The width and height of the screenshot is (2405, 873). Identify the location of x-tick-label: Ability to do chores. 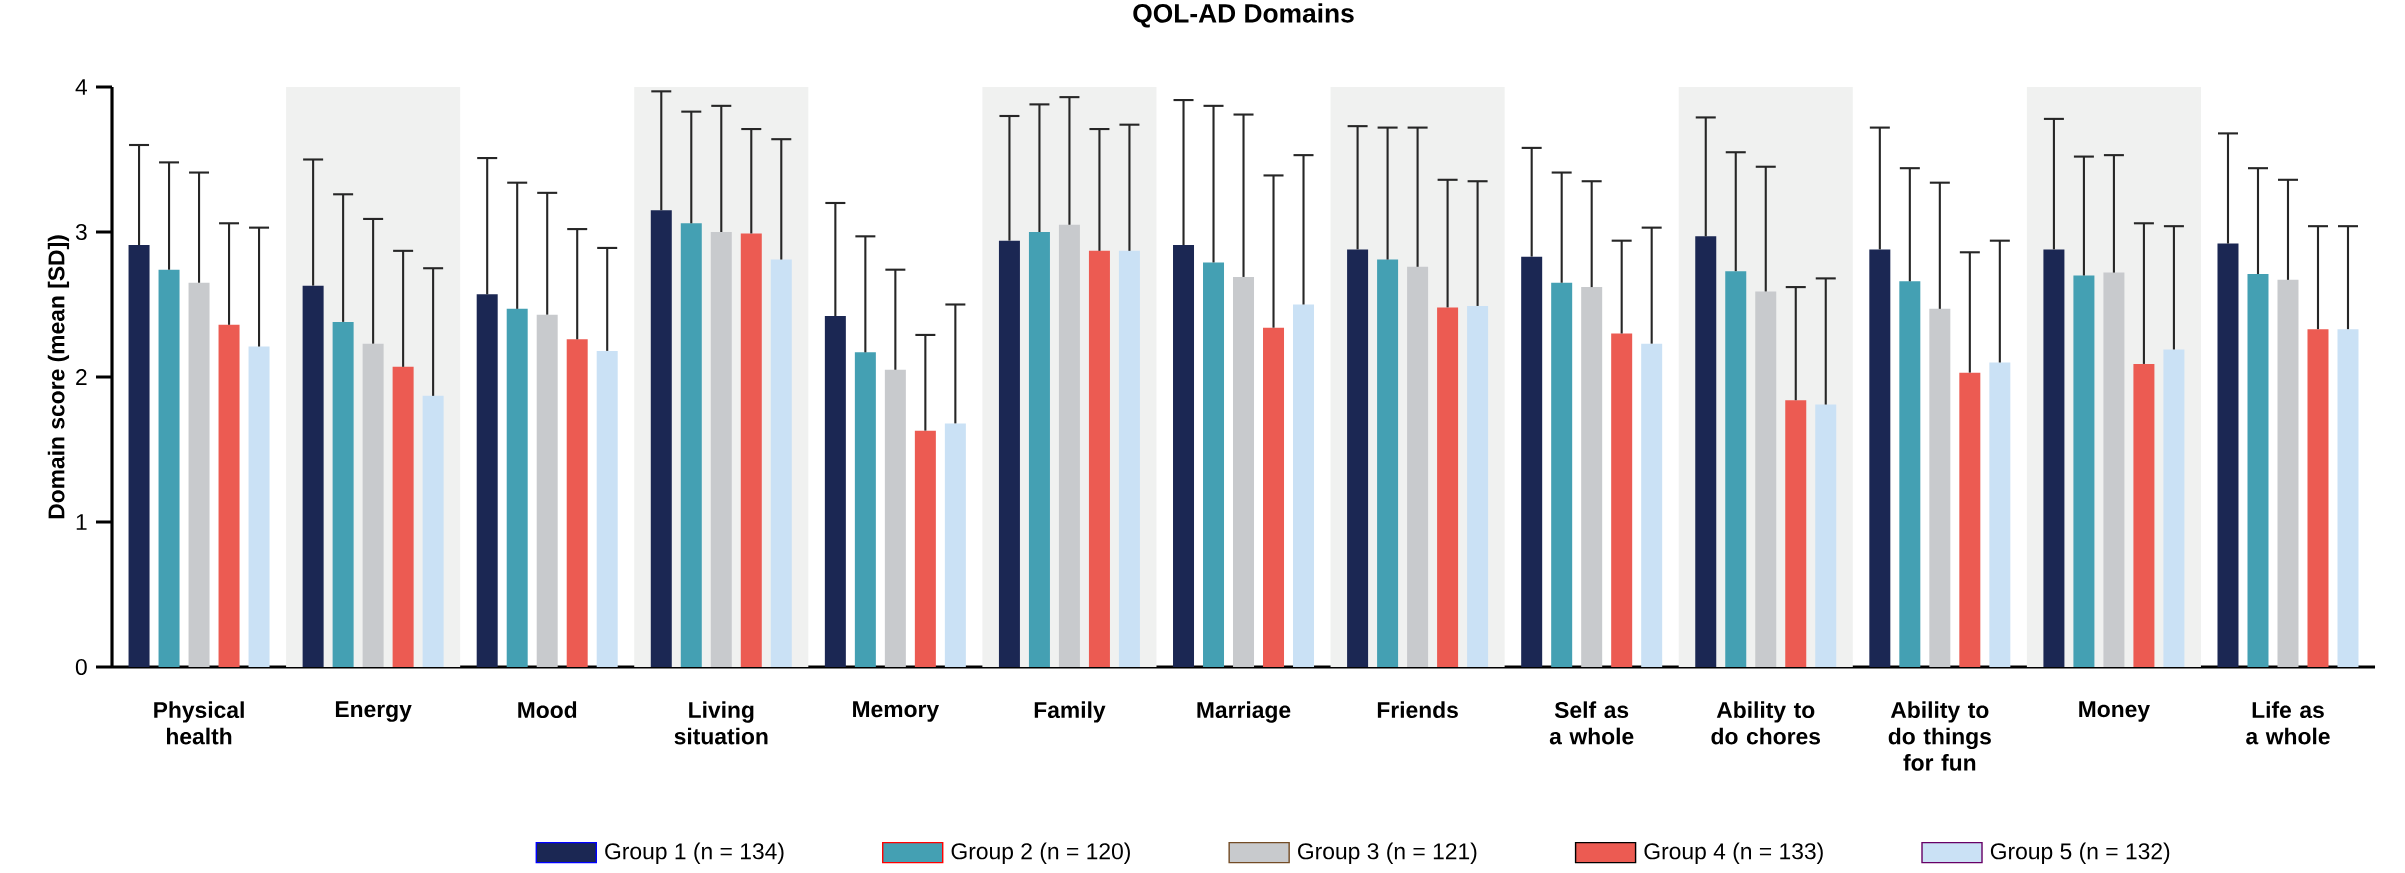
(1766, 723).